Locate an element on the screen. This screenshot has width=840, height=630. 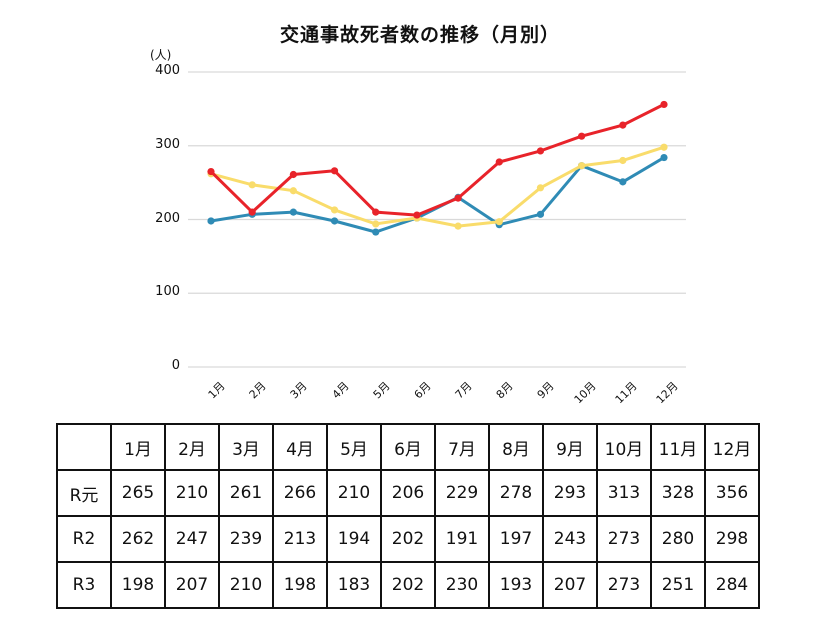
y-tick-label: 400 is located at coordinates (167, 70).